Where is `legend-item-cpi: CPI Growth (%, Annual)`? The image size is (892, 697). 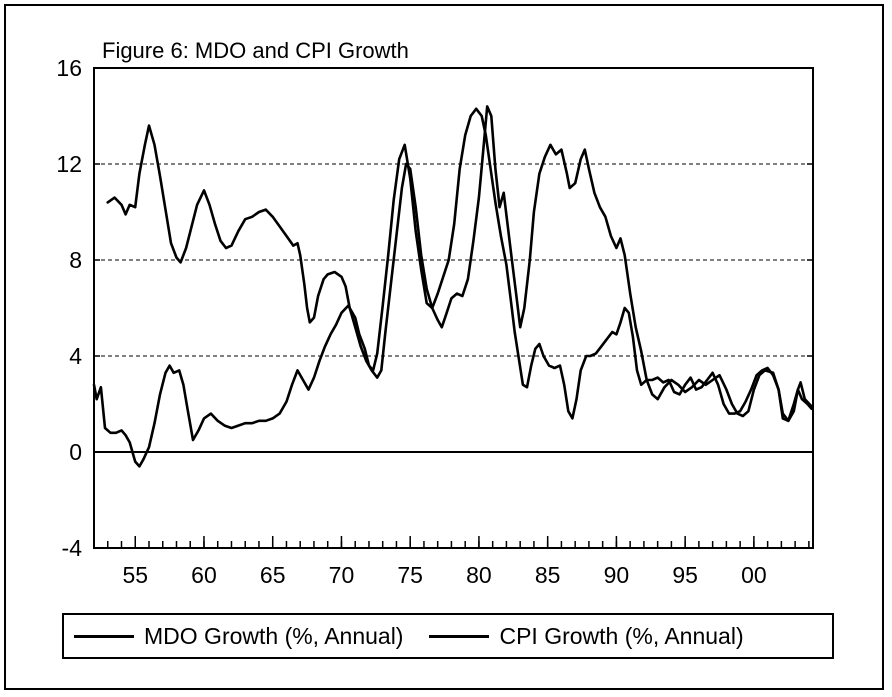 legend-item-cpi: CPI Growth (%, Annual) is located at coordinates (586, 636).